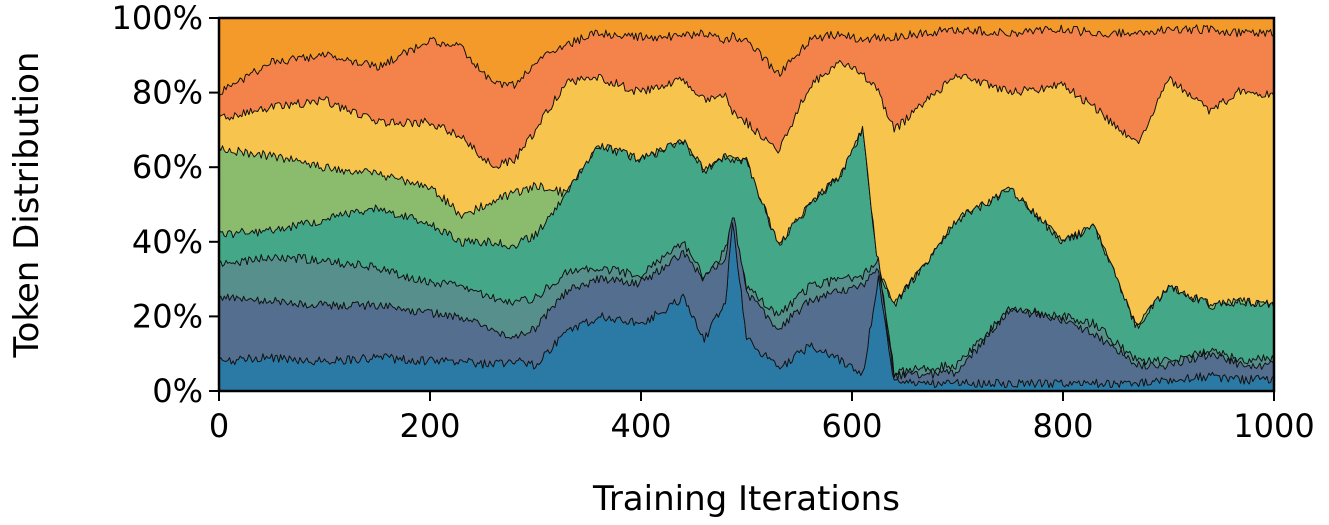 The image size is (1329, 525). Describe the element at coordinates (1273, 426) in the screenshot. I see `x-tick-label: 1000` at that location.